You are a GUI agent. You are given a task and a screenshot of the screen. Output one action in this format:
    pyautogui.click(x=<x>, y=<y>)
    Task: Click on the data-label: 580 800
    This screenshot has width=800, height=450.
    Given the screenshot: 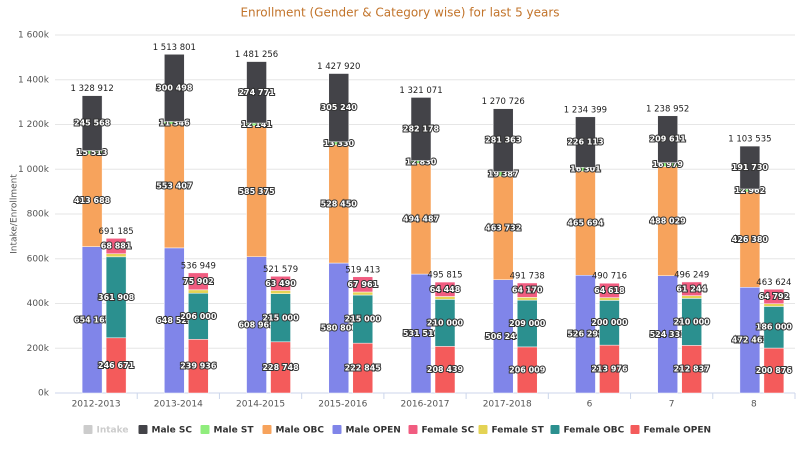 What is the action you would take?
    pyautogui.click(x=339, y=328)
    